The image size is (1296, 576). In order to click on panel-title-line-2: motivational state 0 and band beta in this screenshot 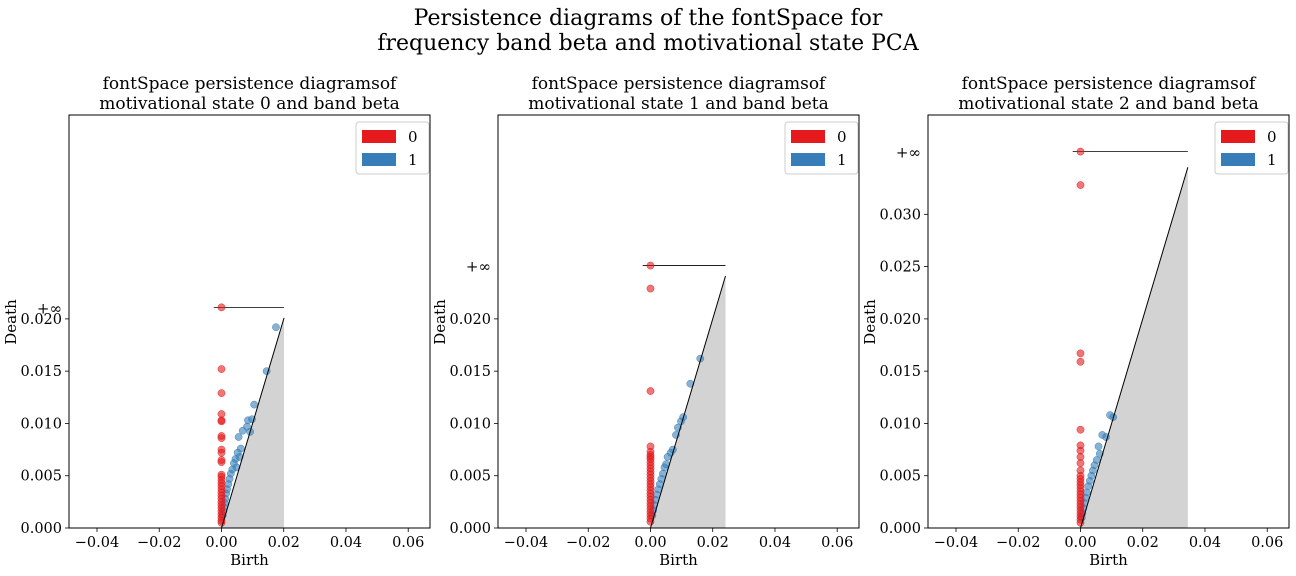, I will do `click(249, 104)`.